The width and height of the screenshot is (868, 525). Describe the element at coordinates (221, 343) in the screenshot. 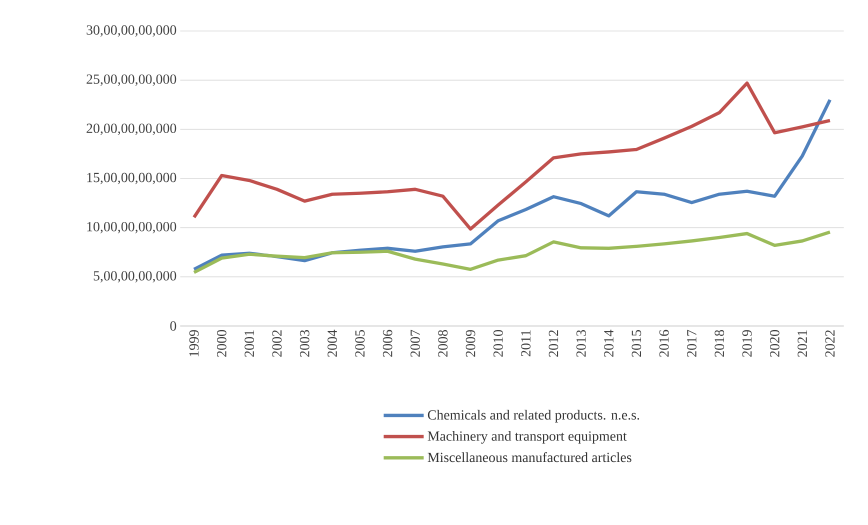

I see `x-tick-label: 2000` at that location.